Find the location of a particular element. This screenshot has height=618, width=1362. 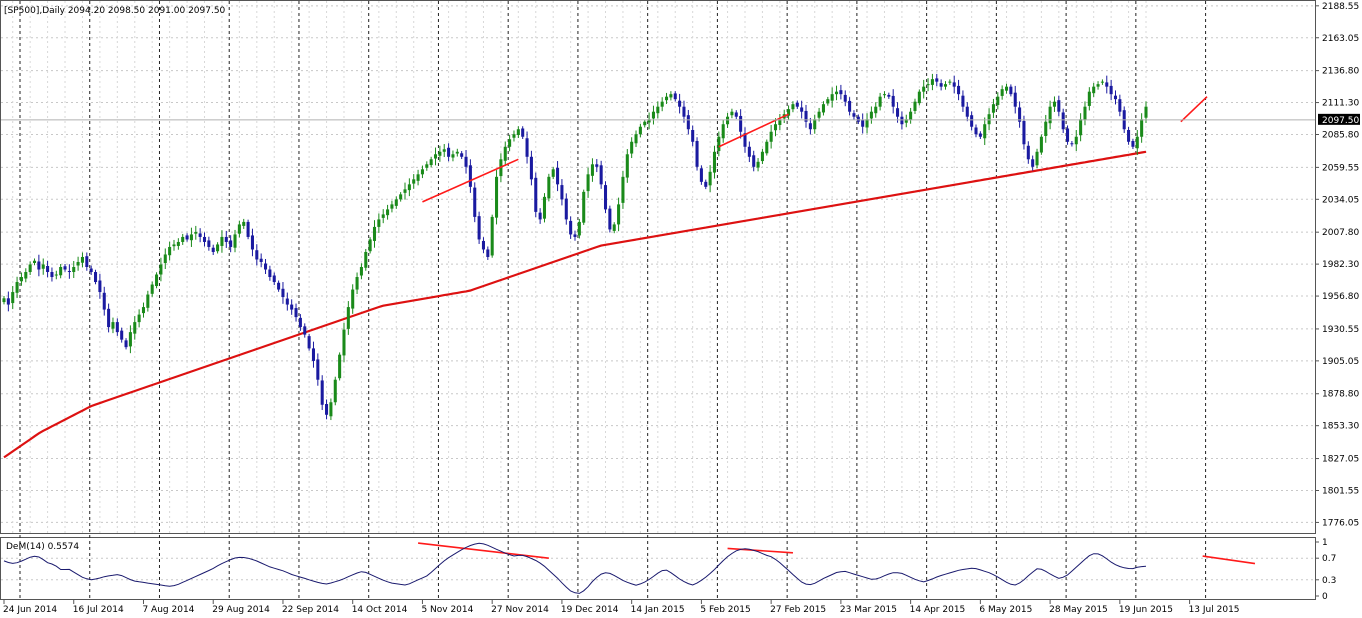

x-tick-label: 14 Jan 2015 is located at coordinates (658, 610).